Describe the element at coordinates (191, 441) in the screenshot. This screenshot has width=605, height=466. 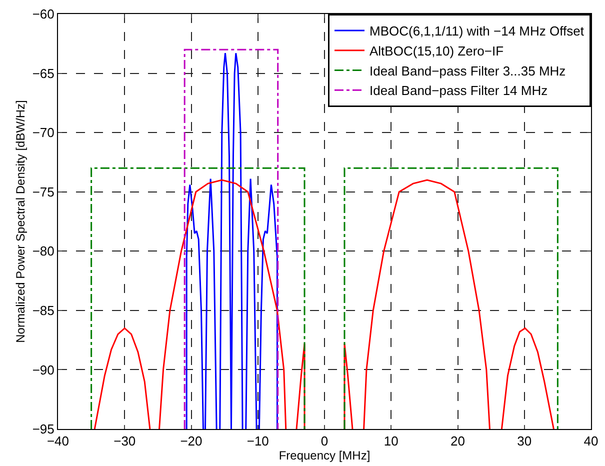
I see `x-tick-label: −20` at that location.